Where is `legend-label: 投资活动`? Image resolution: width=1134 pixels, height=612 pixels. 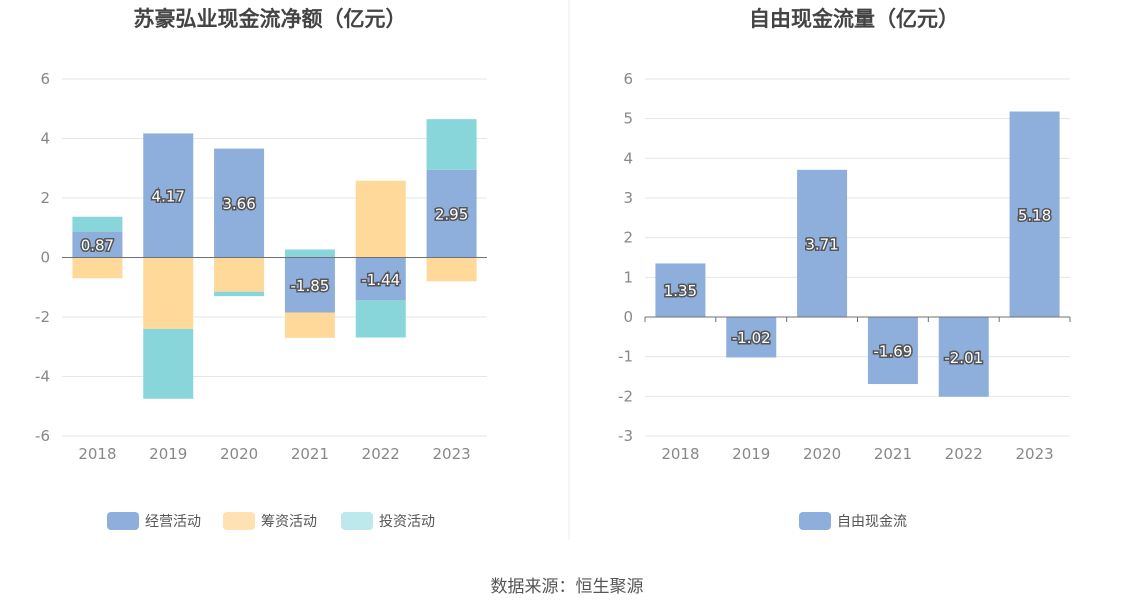 legend-label: 投资活动 is located at coordinates (407, 522).